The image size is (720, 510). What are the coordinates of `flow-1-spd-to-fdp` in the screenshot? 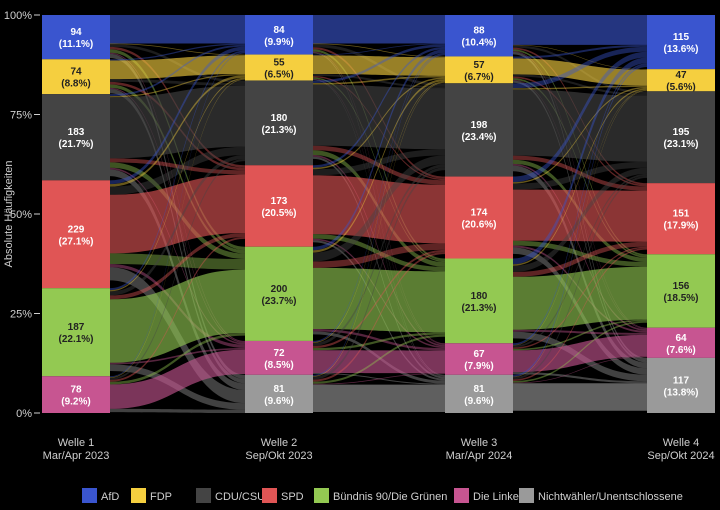 It's located at (177, 131).